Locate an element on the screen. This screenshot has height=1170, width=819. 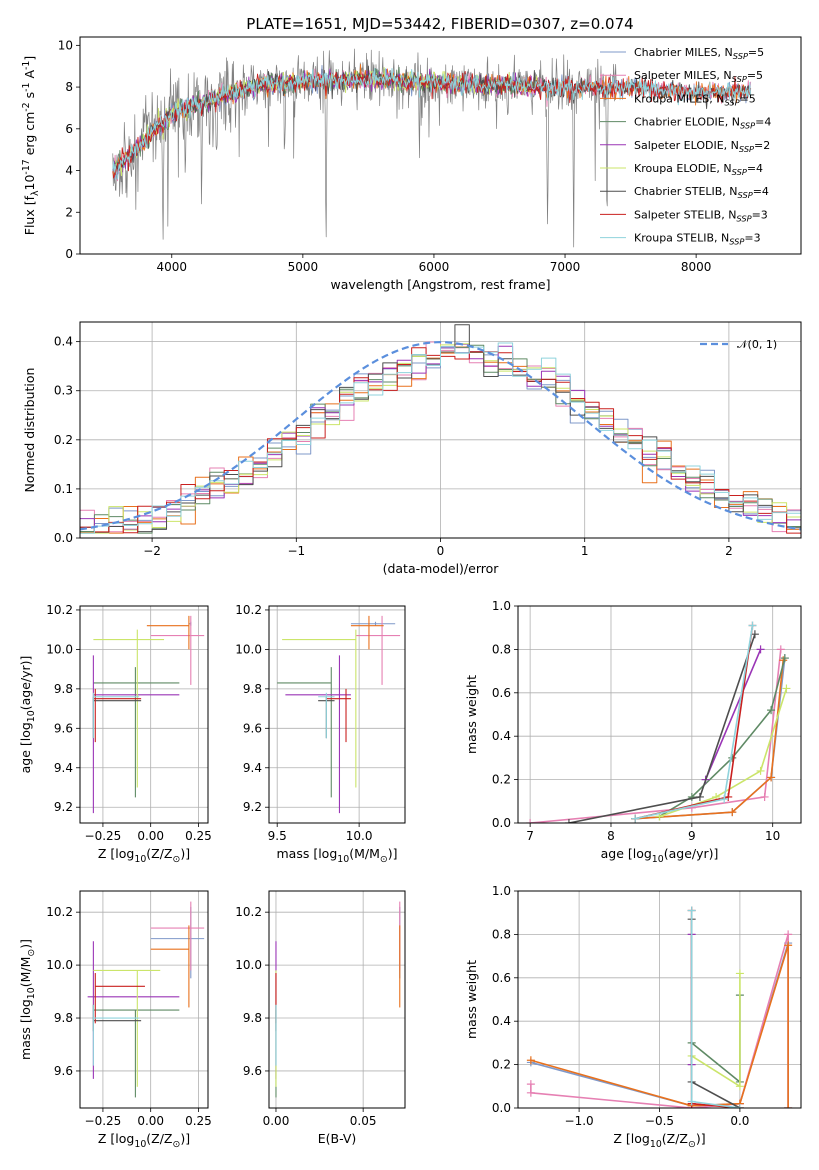
mass_vs_ebv-axes: 0.00 0.05 9.6 9.8 10.0 10.2 E(B-V) is located at coordinates (320, 1018).